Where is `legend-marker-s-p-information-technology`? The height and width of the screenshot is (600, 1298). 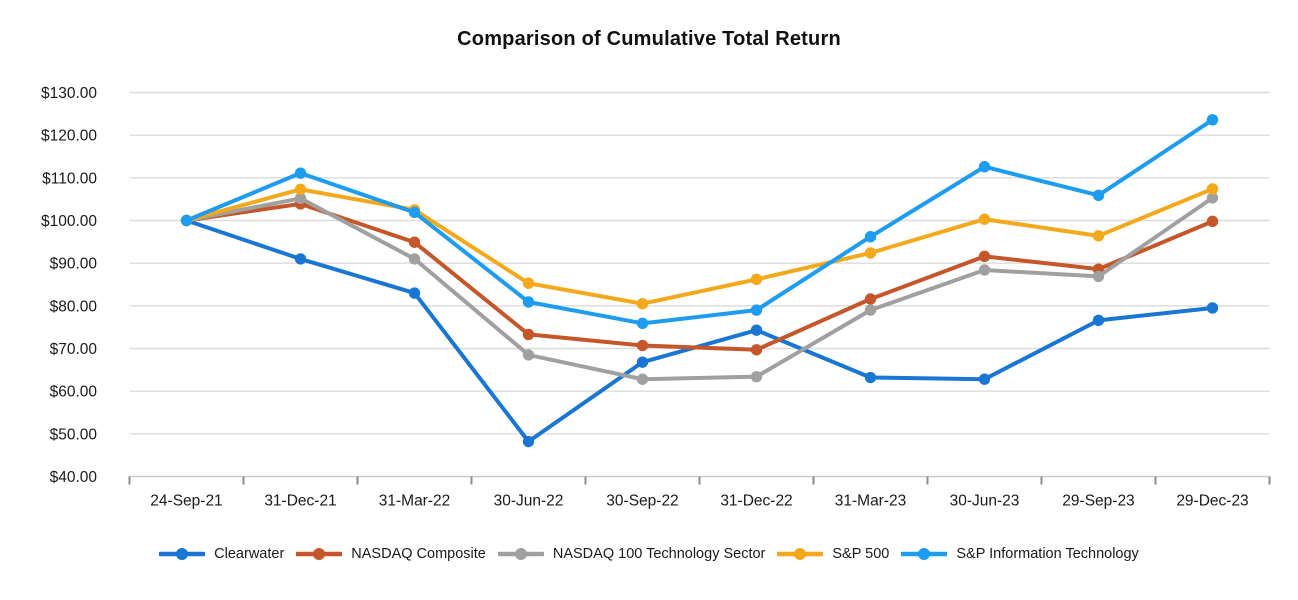 legend-marker-s-p-information-technology is located at coordinates (924, 554).